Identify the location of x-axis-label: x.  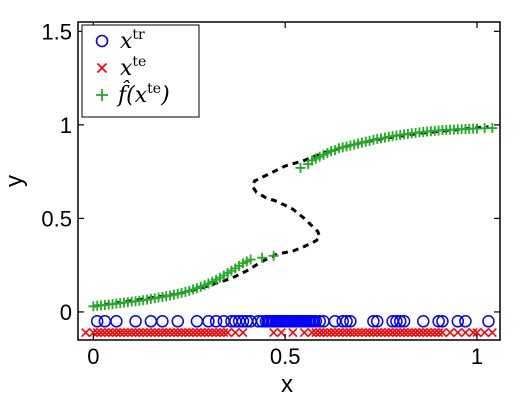
(287, 384).